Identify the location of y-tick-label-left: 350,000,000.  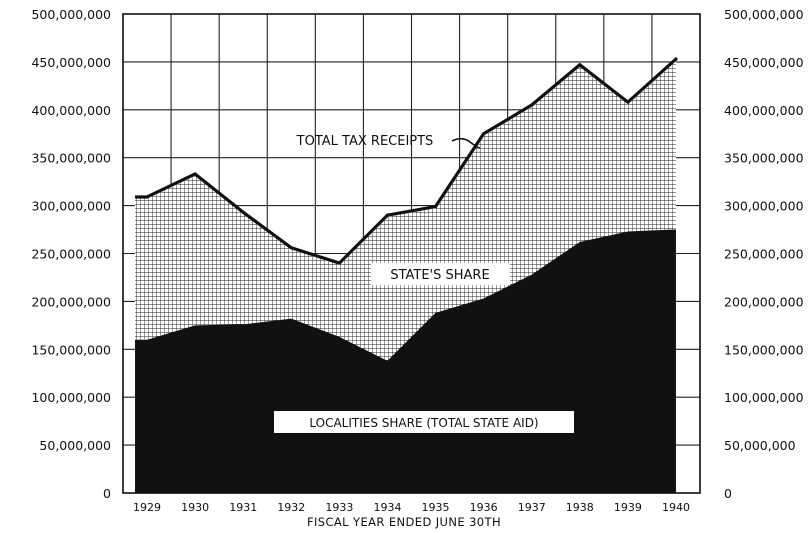
(71, 158).